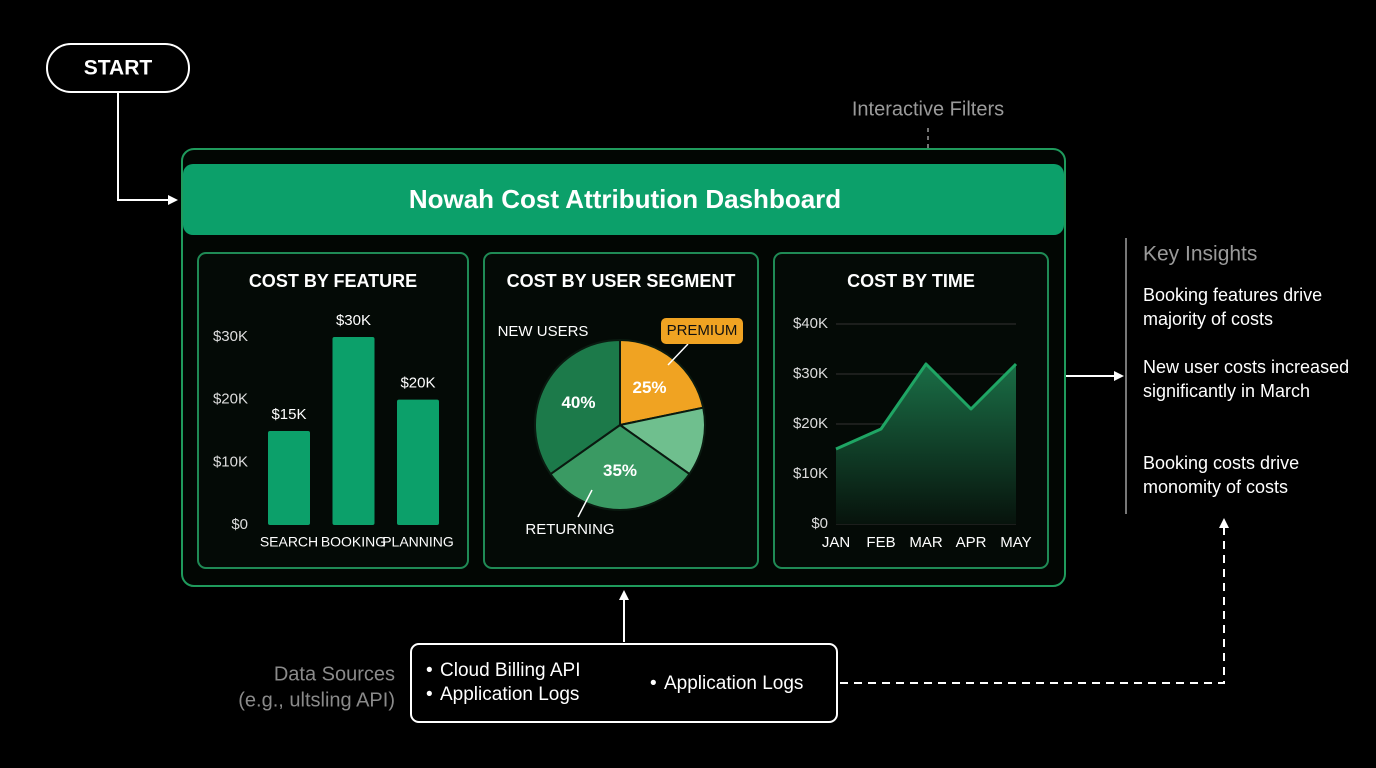 Image resolution: width=1376 pixels, height=768 pixels. I want to click on chart-title: COST BY USER SEGMENT, so click(621, 281).